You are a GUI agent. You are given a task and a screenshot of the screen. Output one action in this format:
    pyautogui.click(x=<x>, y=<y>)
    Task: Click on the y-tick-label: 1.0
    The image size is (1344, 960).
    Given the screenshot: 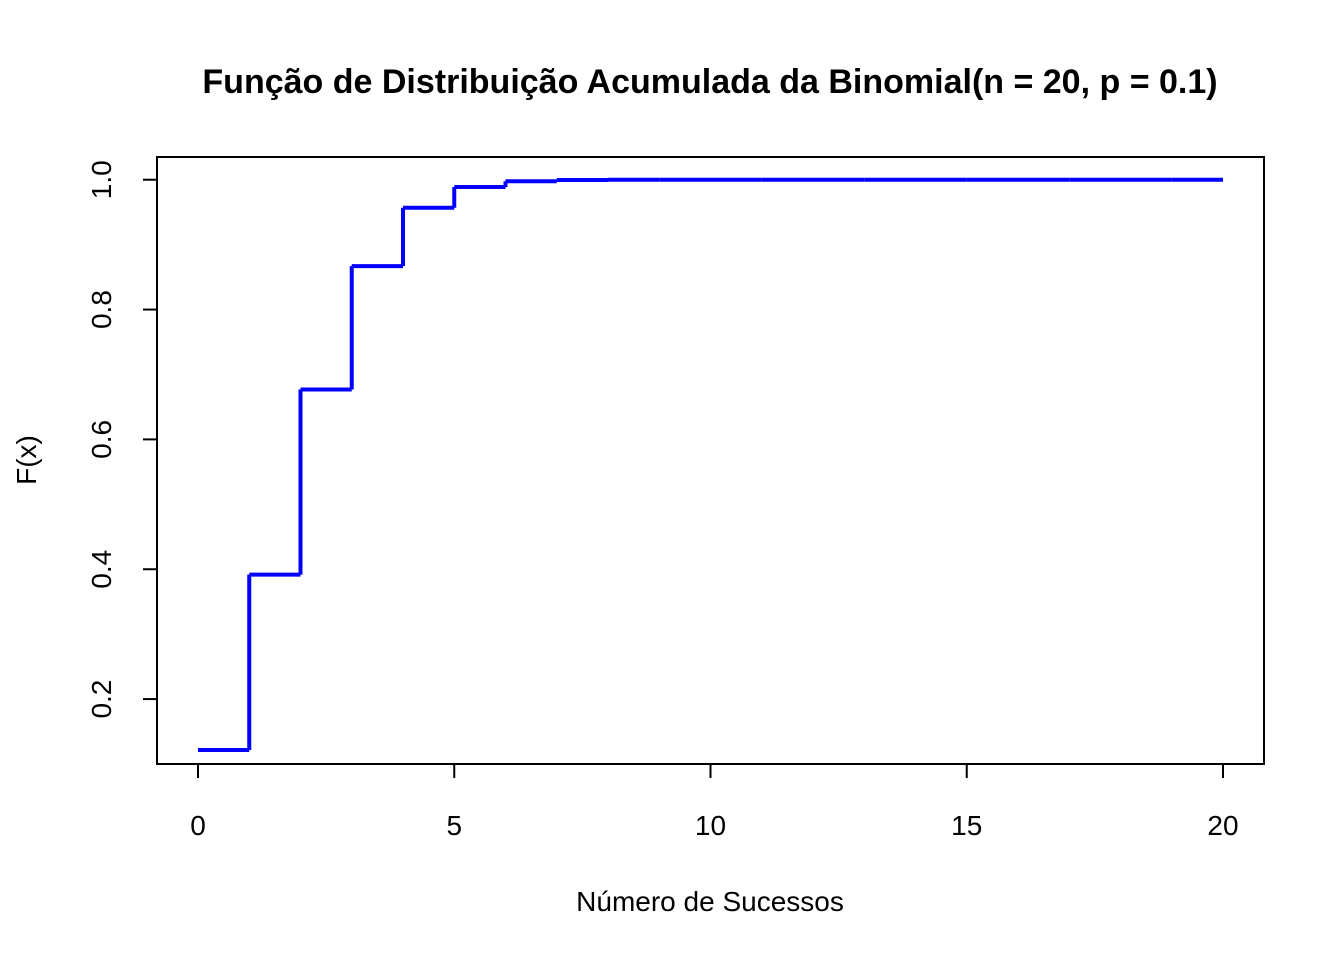 What is the action you would take?
    pyautogui.click(x=101, y=179)
    